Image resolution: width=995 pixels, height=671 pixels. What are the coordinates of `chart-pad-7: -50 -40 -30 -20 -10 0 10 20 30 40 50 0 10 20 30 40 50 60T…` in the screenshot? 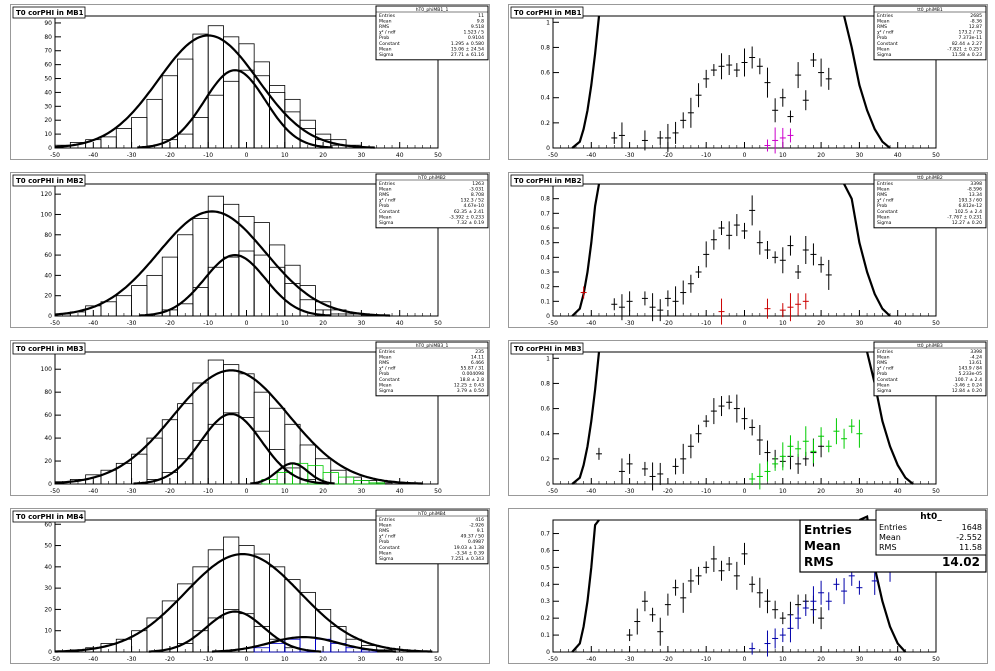 It's located at (250, 586).